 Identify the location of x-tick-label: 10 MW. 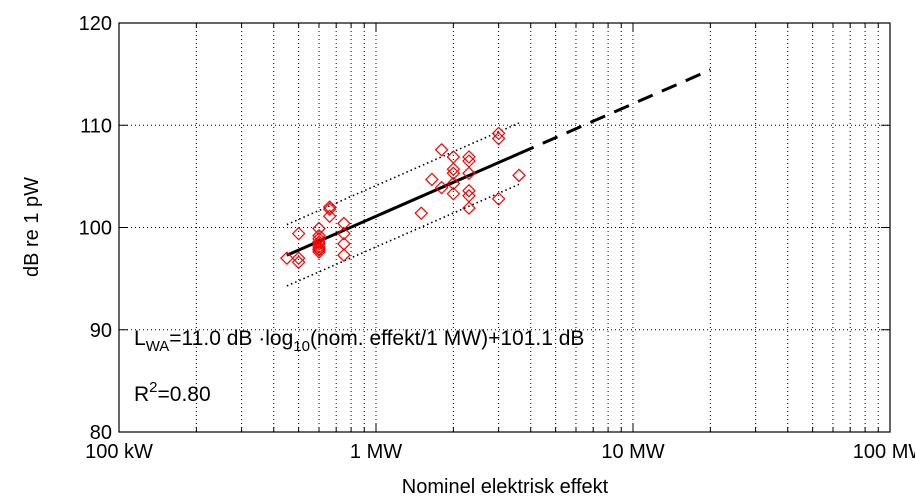
(632, 452).